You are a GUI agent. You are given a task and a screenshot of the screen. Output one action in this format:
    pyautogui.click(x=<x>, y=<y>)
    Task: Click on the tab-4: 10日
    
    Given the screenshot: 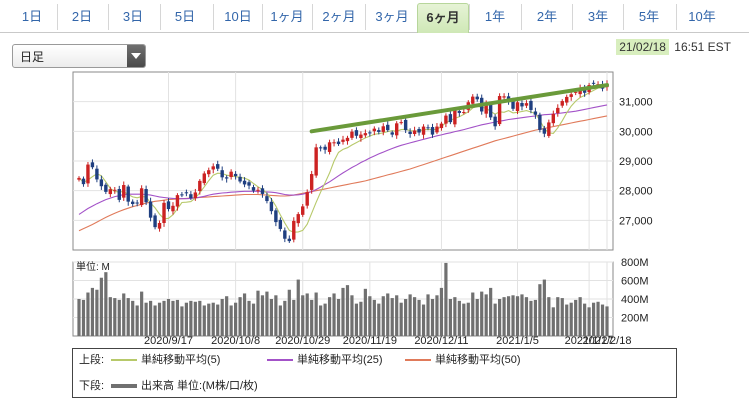 What is the action you would take?
    pyautogui.click(x=237, y=17)
    